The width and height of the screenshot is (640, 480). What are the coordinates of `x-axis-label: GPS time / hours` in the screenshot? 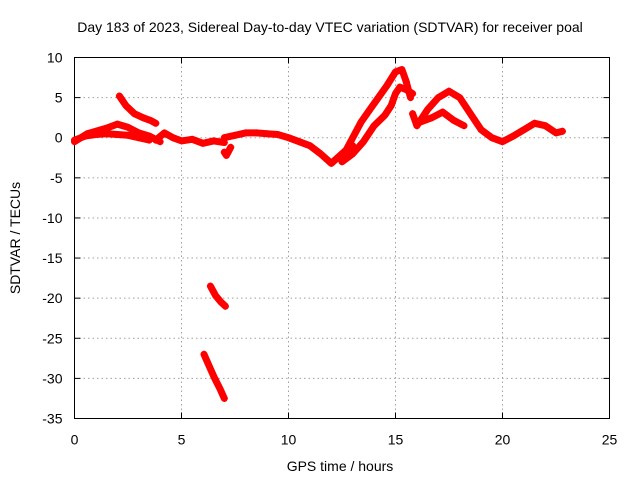 It's located at (340, 466).